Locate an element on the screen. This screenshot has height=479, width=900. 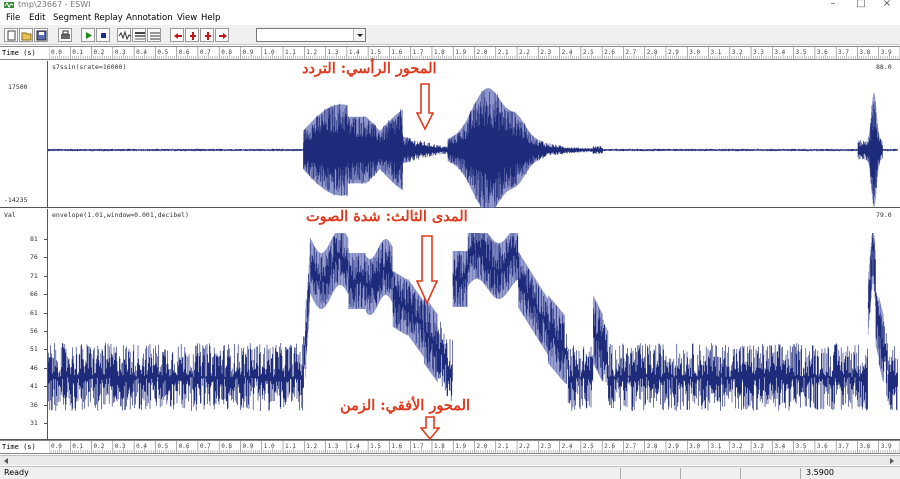
minimize-button: – is located at coordinates (833, 4).